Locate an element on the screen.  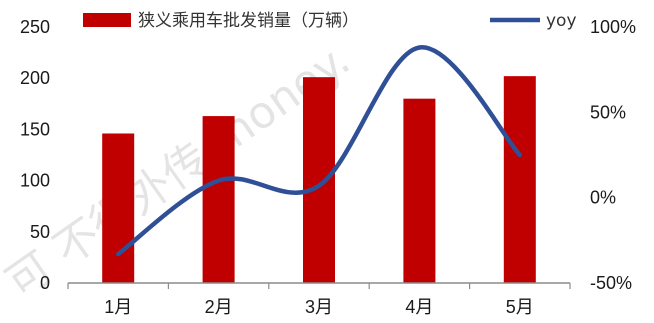
right-tick-label: 50% is located at coordinates (608, 112).